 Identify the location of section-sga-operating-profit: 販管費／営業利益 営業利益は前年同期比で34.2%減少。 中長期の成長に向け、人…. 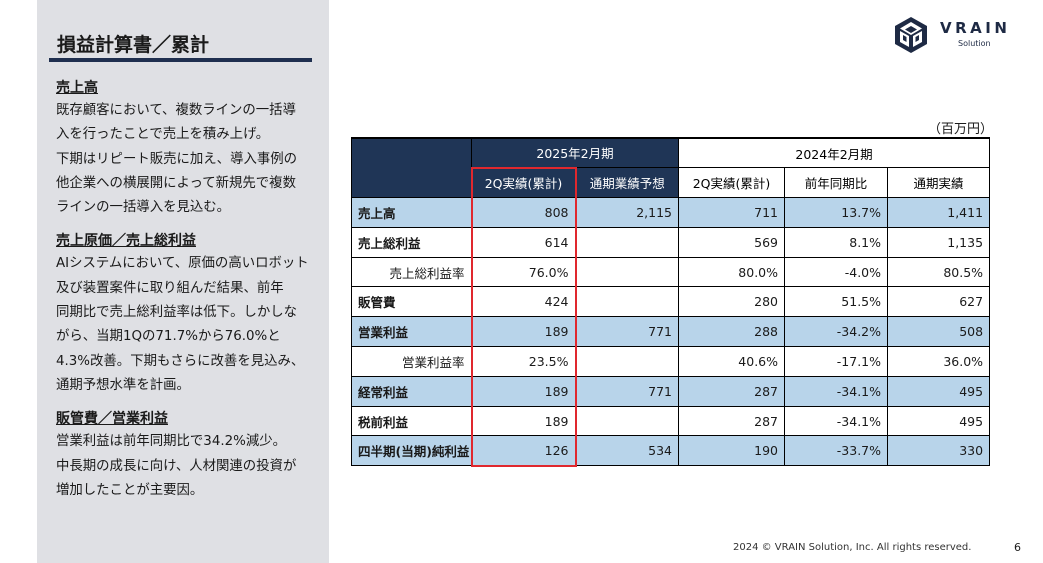
(191, 455).